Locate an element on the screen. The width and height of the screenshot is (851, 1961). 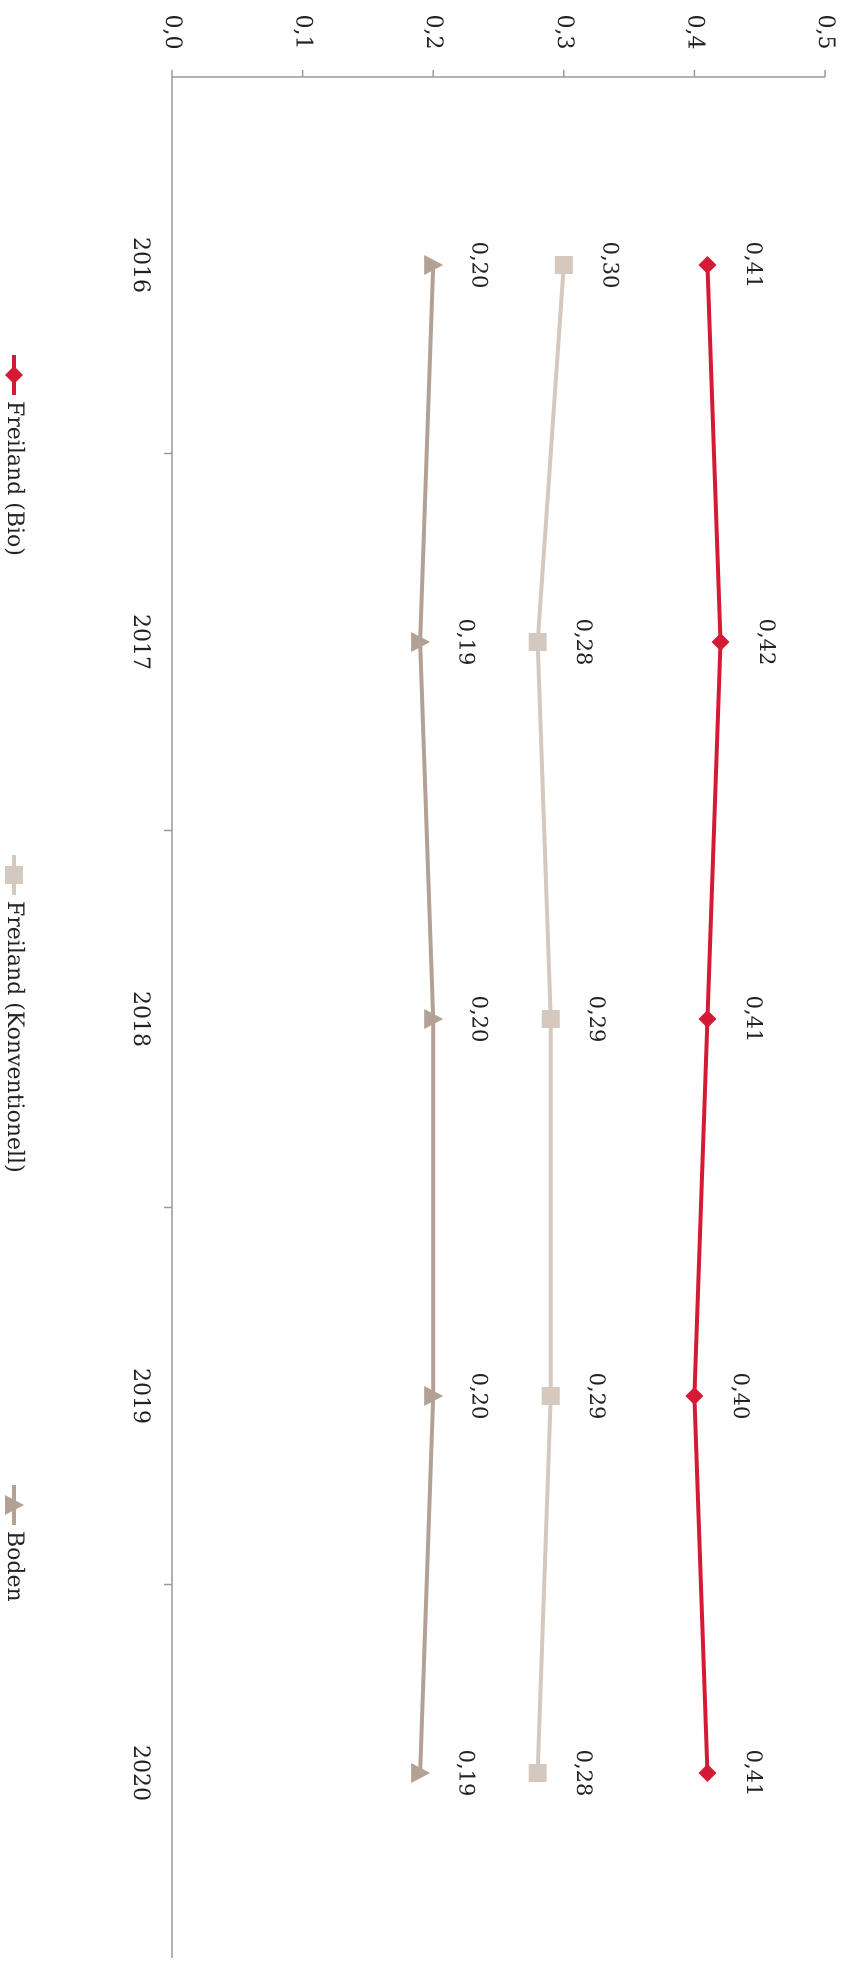
value-tick-label: 0,2 is located at coordinates (433, 32).